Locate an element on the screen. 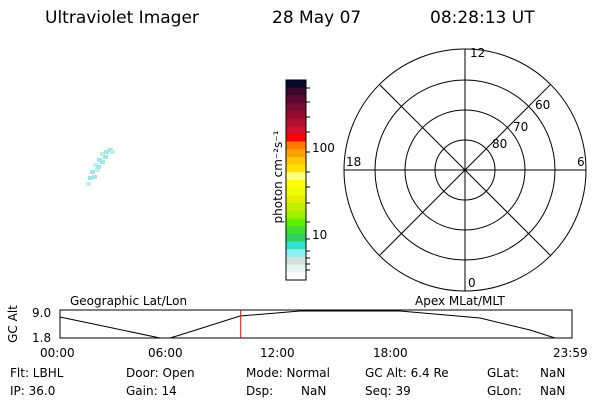 This screenshot has height=400, width=600. altitude-curve is located at coordinates (315, 324).